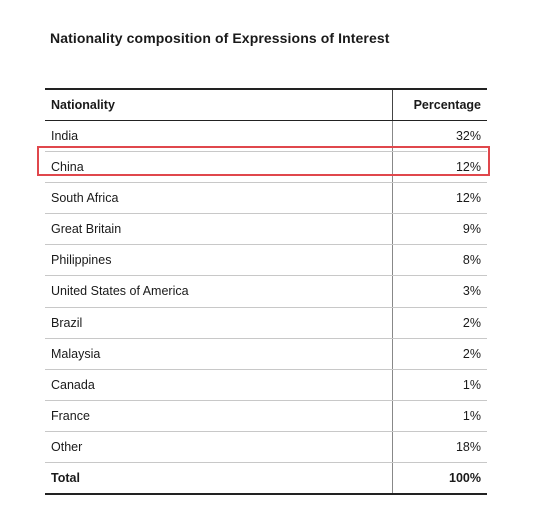 The width and height of the screenshot is (553, 516). Describe the element at coordinates (266, 137) in the screenshot. I see `table-row: India 32%` at that location.